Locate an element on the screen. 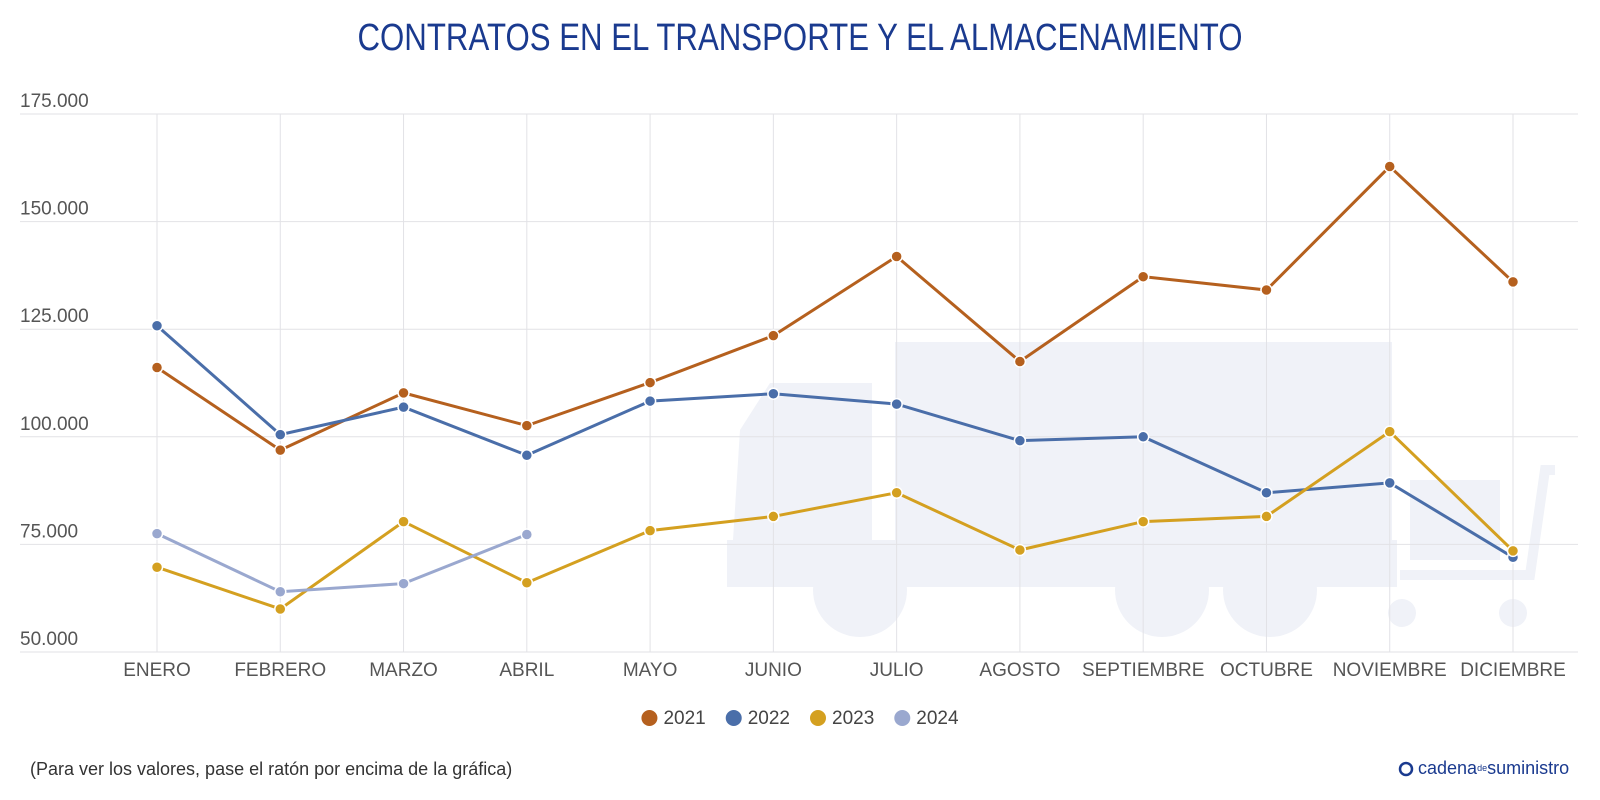  x-tick-label: FEBRERO is located at coordinates (280, 670).